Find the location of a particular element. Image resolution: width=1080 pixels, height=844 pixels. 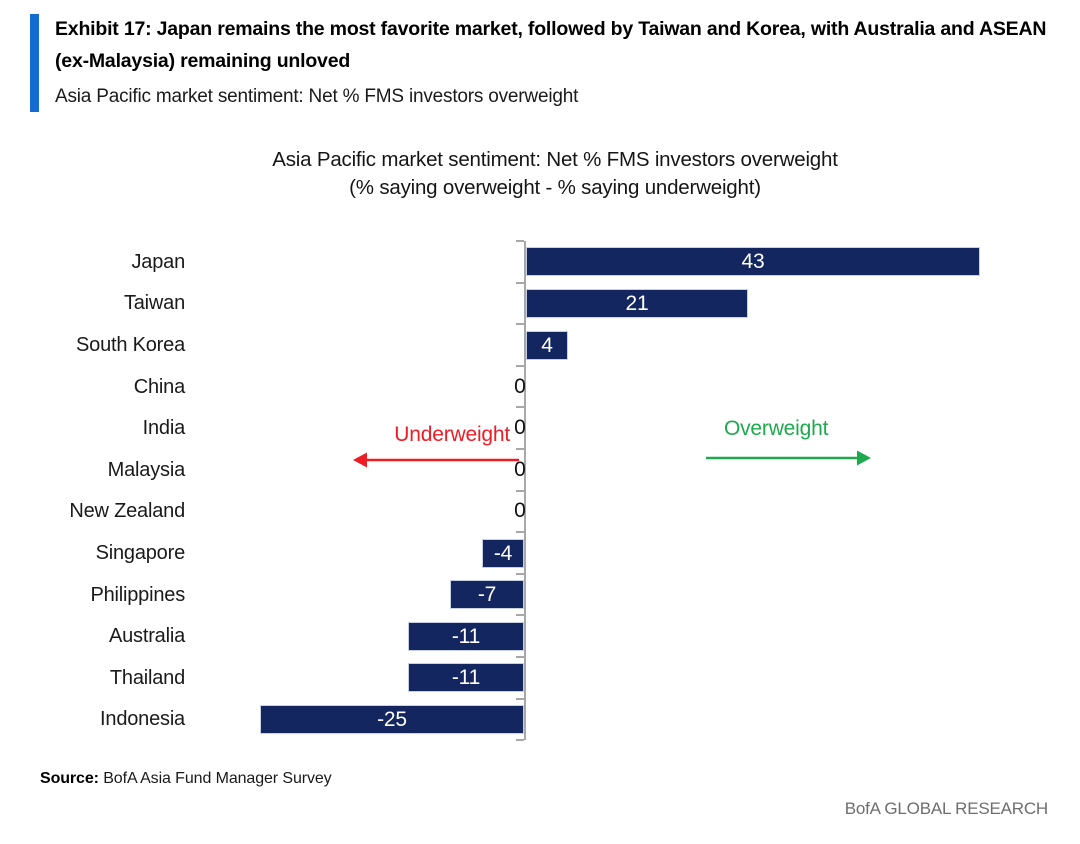

bar-value-australia: -11 is located at coordinates (466, 636).